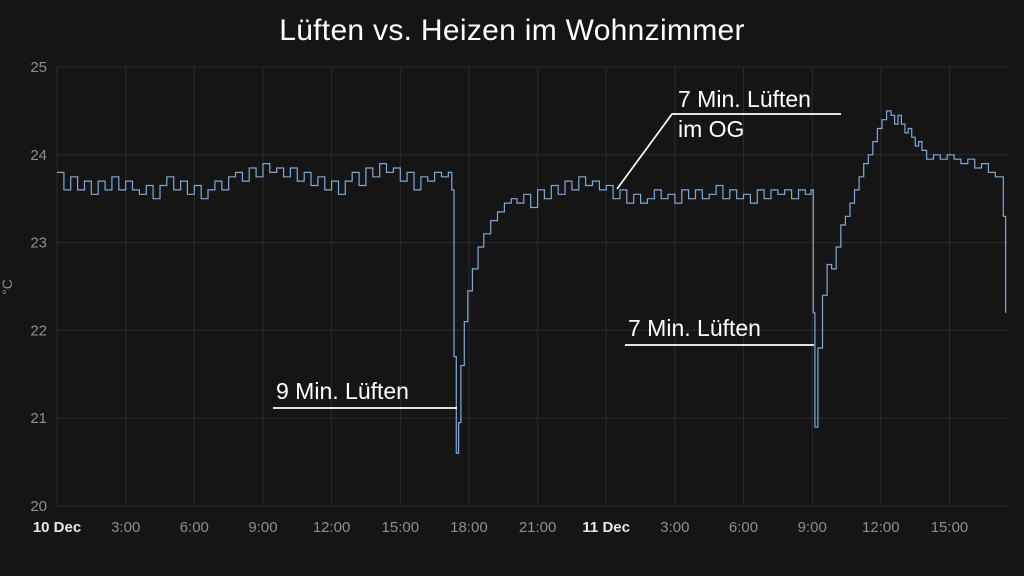 The image size is (1024, 576). I want to click on y-tick-label: 23, so click(38, 243).